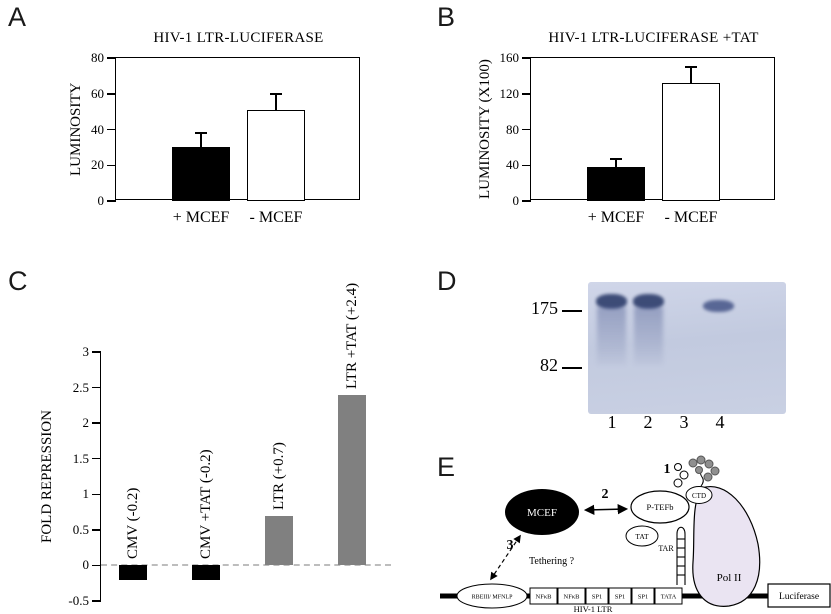  I want to click on nfkb-label-1: NFκB, so click(544, 597).